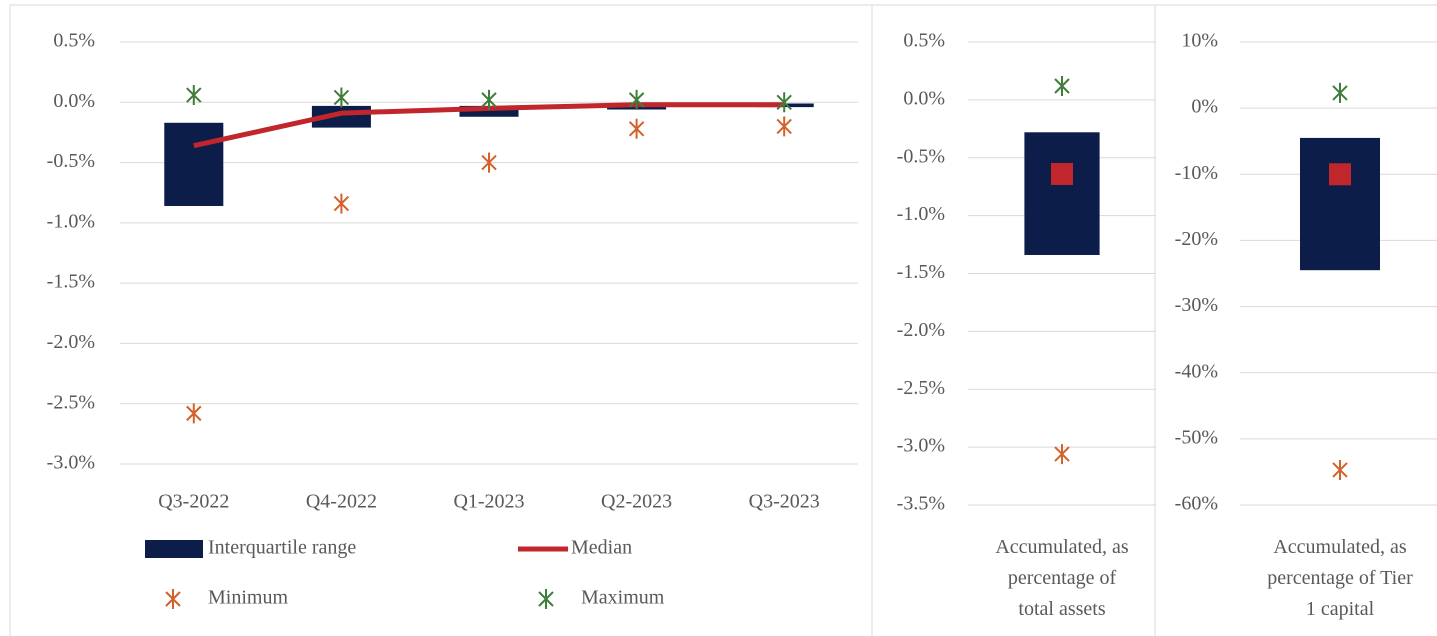 This screenshot has width=1437, height=636. Describe the element at coordinates (601, 548) in the screenshot. I see `legend-label: Median` at that location.